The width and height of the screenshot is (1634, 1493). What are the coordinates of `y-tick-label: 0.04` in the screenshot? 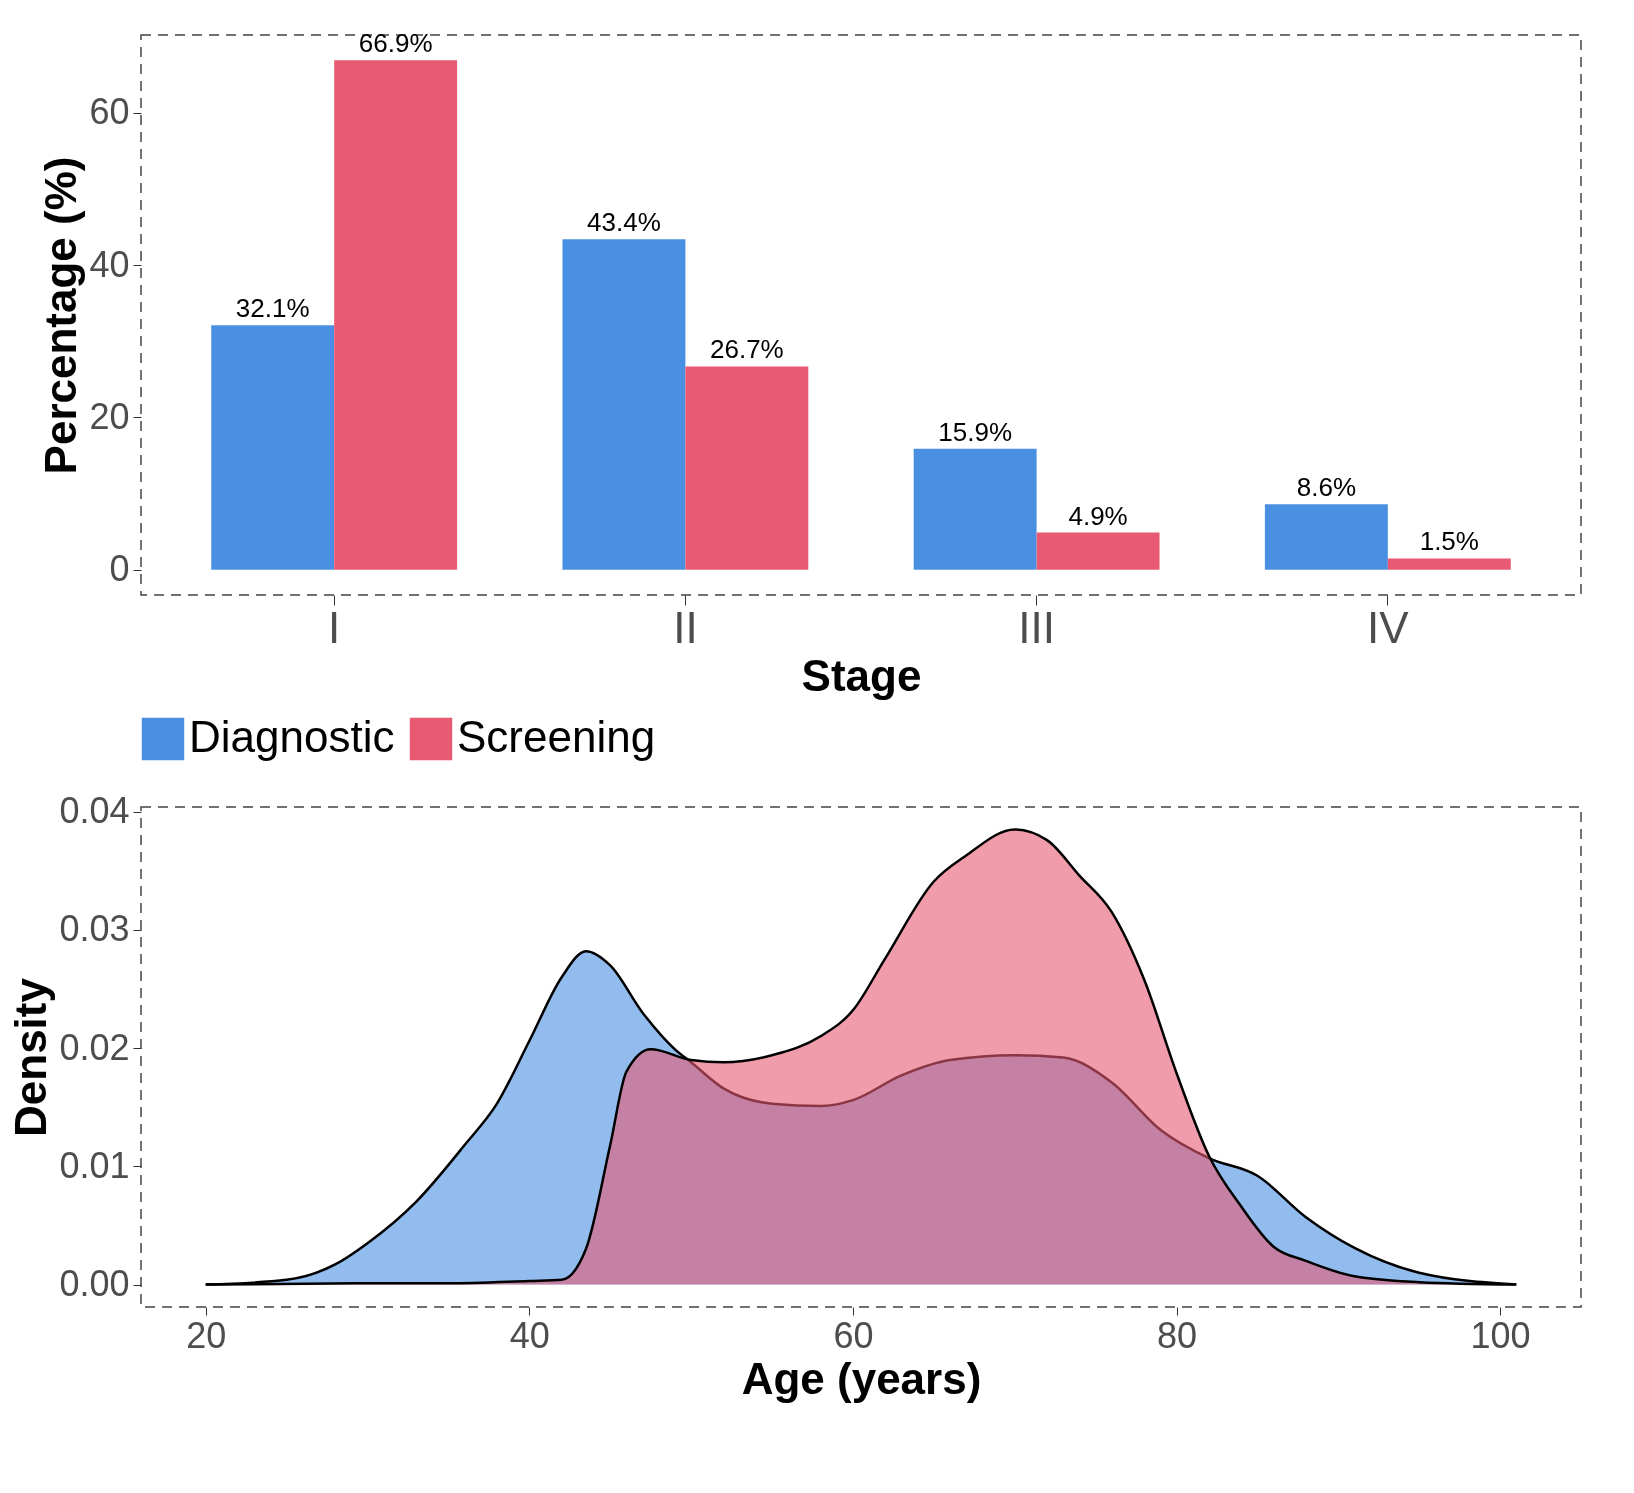 It's located at (94, 811).